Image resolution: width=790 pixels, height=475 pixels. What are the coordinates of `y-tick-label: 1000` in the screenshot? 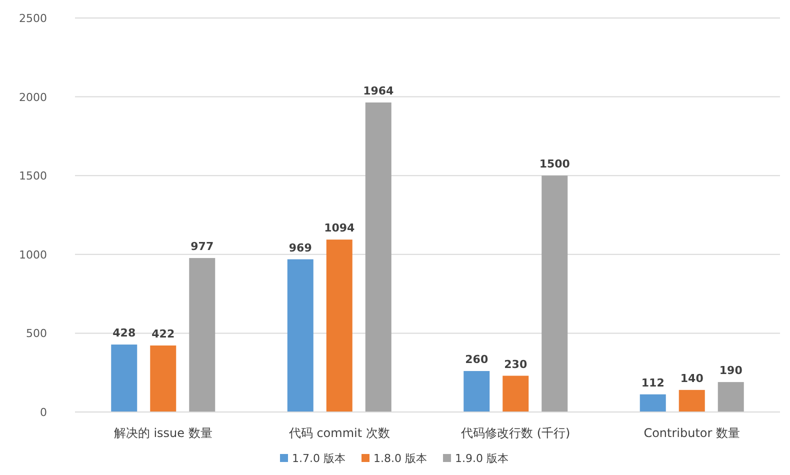 It's located at (33, 255).